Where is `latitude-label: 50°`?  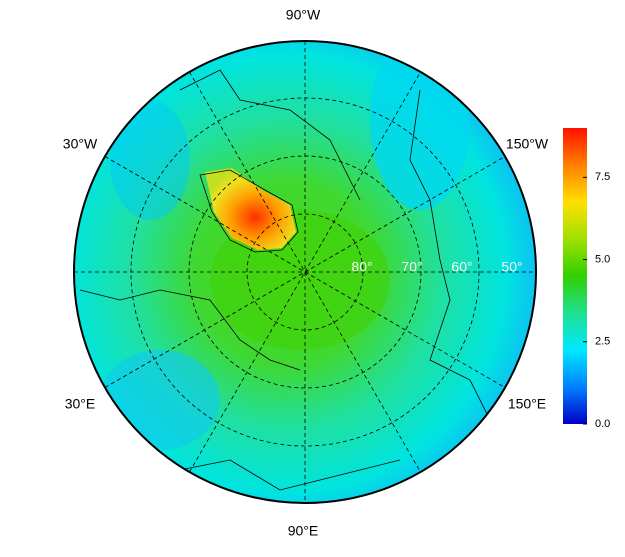
latitude-label: 50° is located at coordinates (511, 267).